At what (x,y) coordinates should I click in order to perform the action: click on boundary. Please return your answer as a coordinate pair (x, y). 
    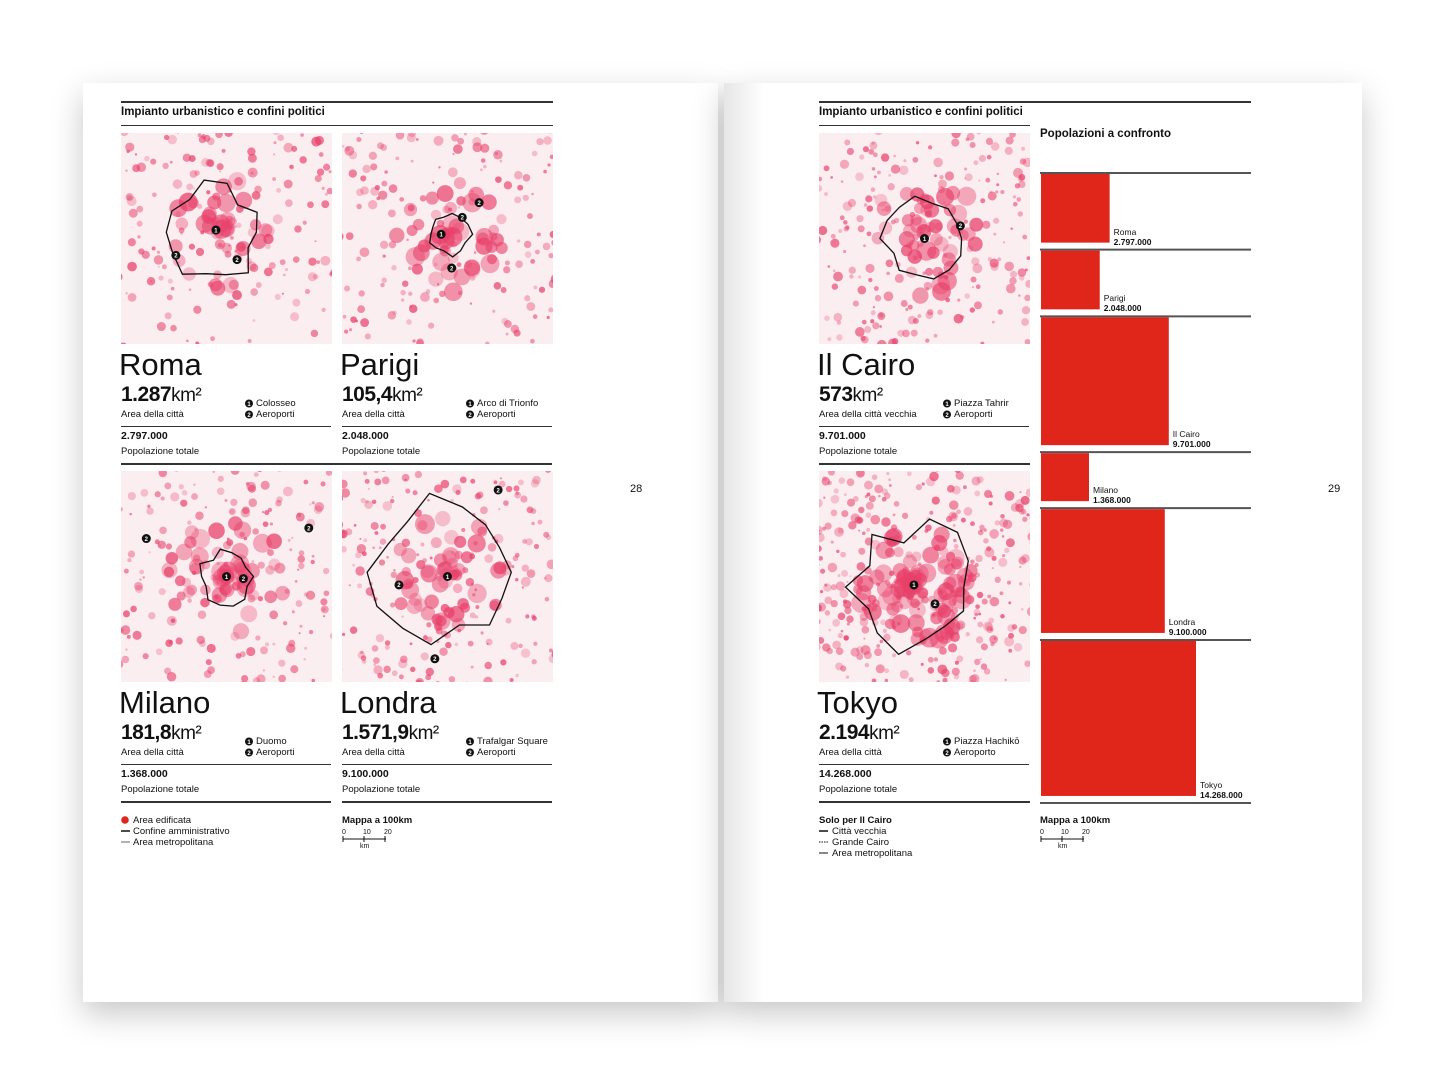
    Looking at the image, I should click on (227, 577).